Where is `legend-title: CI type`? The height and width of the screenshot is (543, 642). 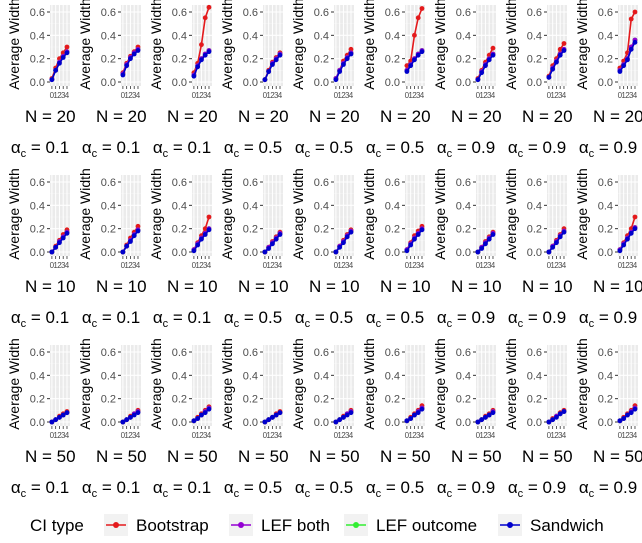
legend-title: CI type is located at coordinates (57, 525).